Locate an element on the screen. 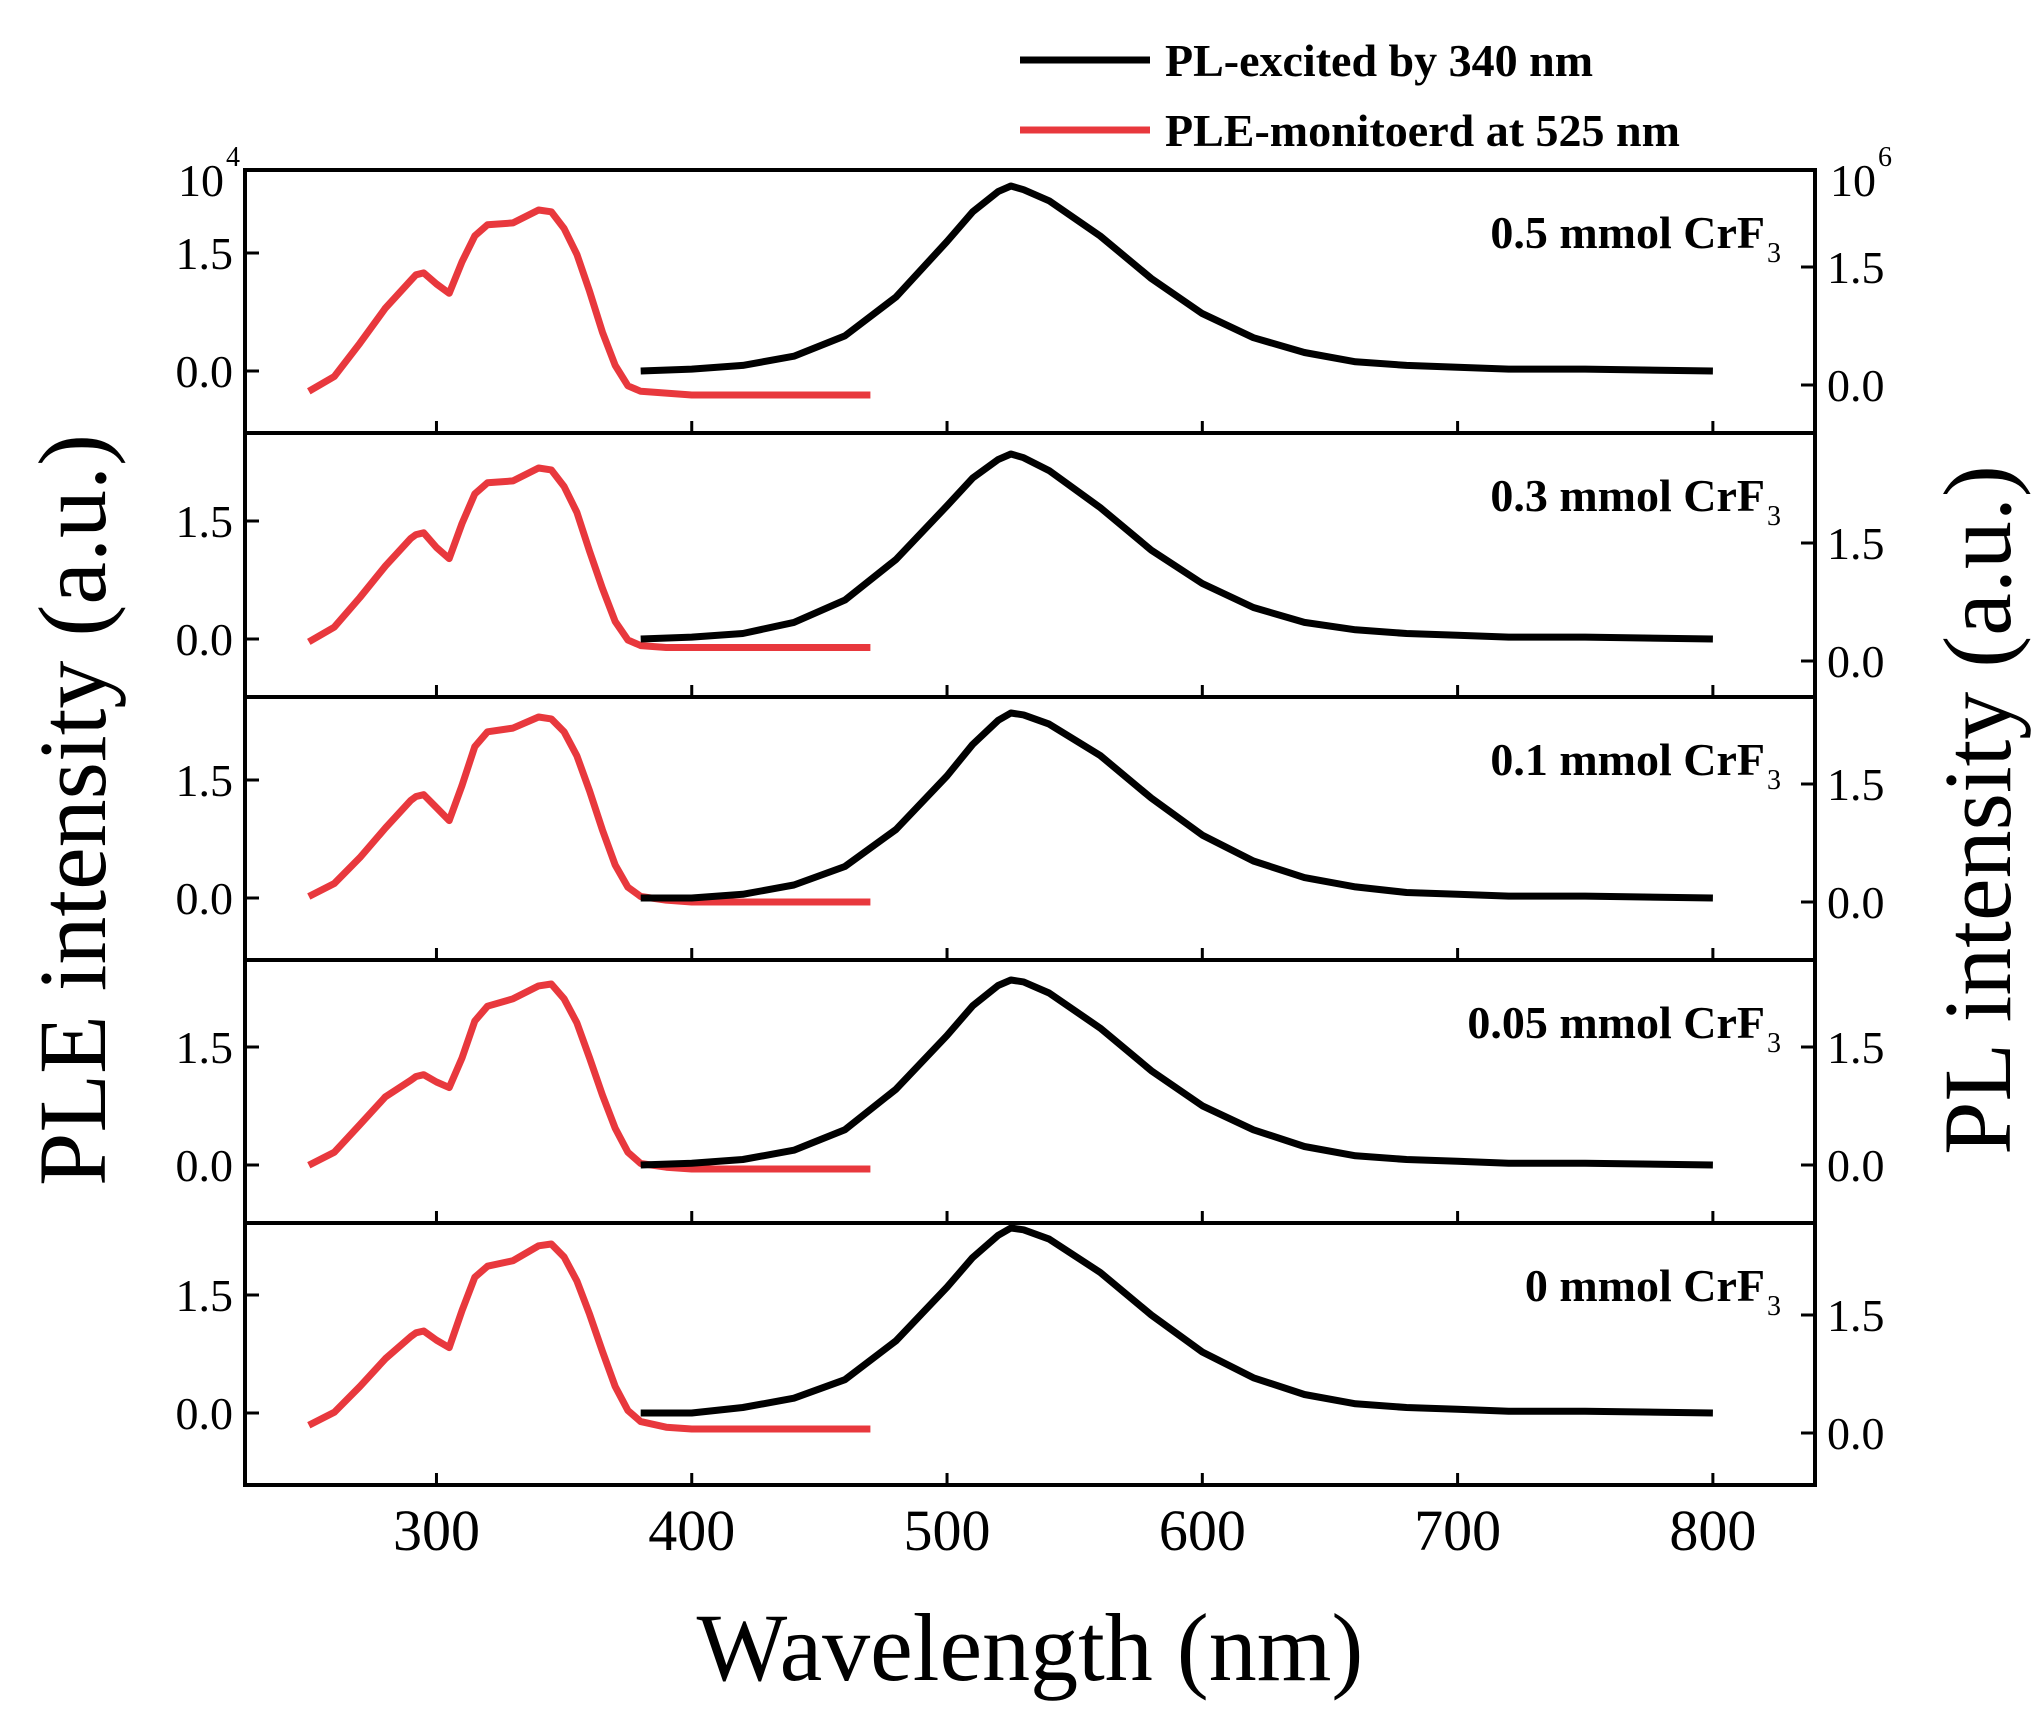 Image resolution: width=2040 pixels, height=1724 pixels. x-tick-label: 600 is located at coordinates (1202, 1530).